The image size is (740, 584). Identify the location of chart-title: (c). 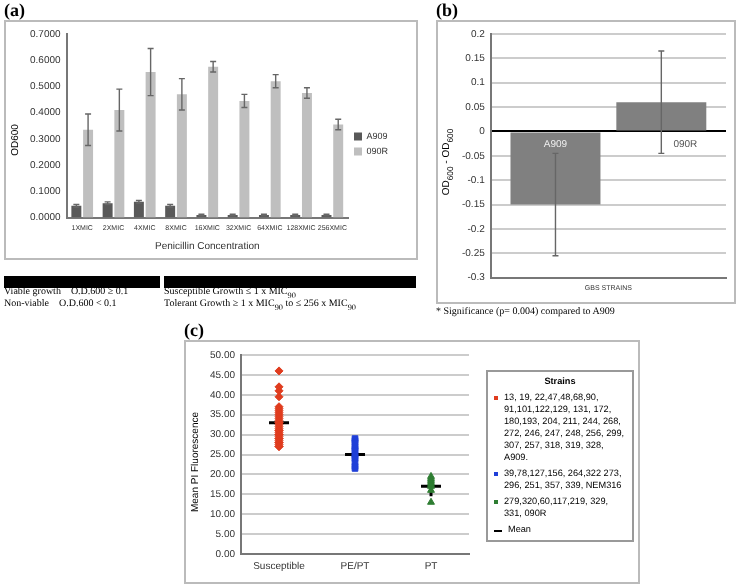
(195, 330).